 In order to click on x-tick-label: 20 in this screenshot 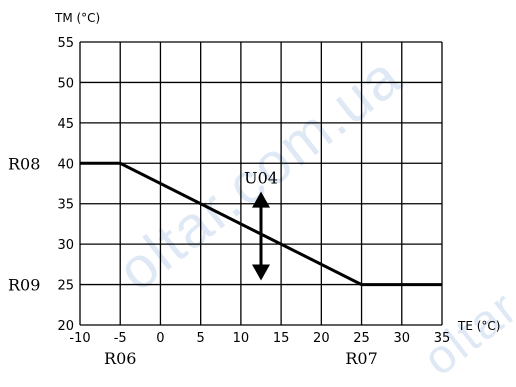, I will do `click(321, 338)`.